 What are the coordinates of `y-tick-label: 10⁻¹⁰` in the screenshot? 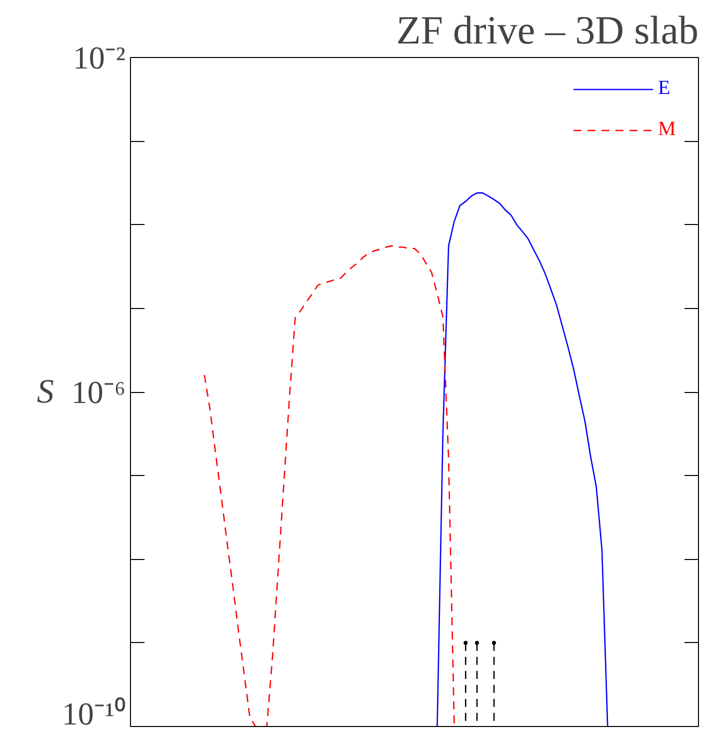 It's located at (94, 713).